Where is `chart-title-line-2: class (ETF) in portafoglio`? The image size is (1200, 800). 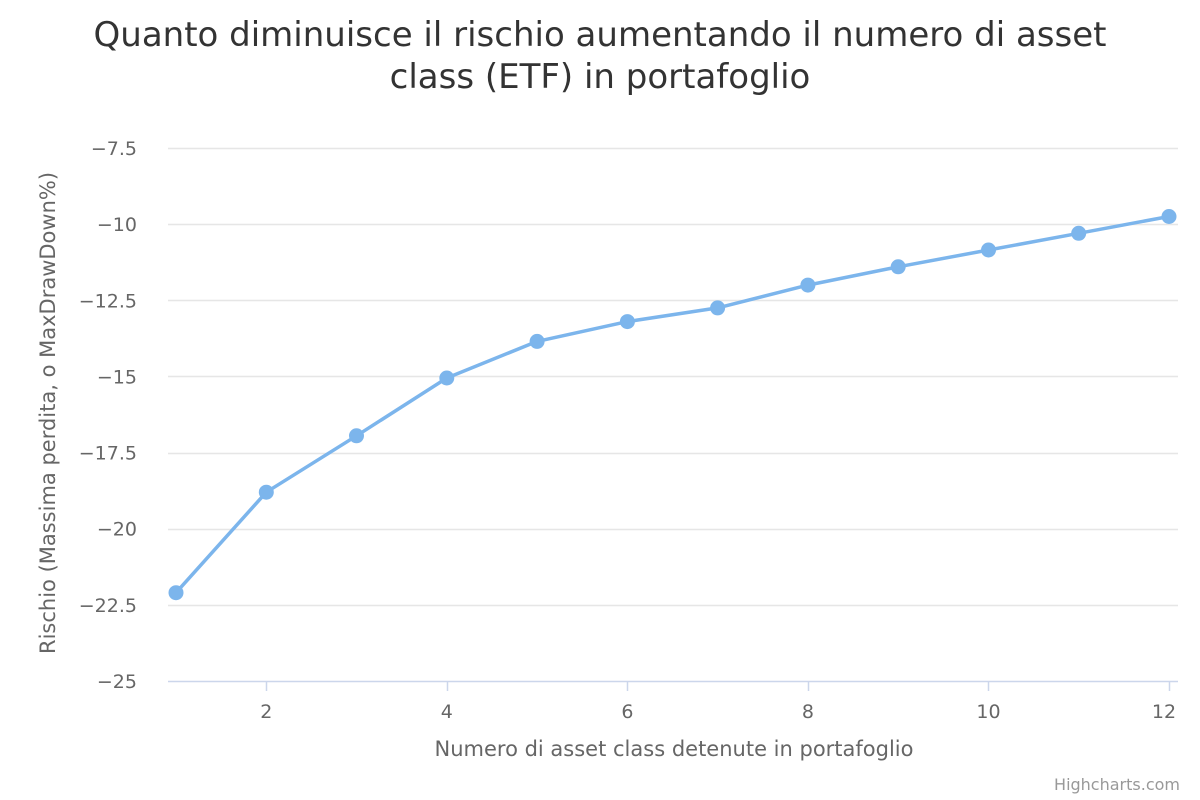 chart-title-line-2: class (ETF) in portafoglio is located at coordinates (600, 77).